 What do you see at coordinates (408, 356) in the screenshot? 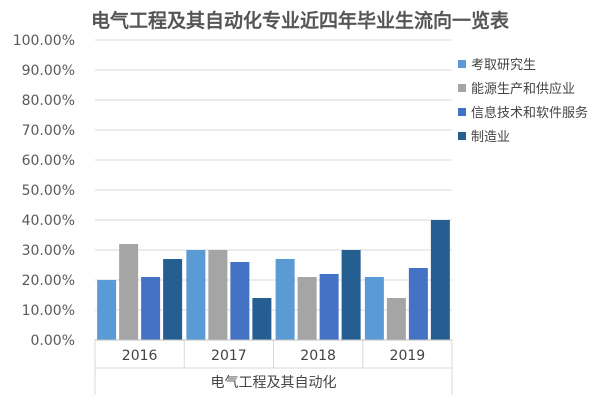
I see `x-tick-label: 2019` at bounding box center [408, 356].